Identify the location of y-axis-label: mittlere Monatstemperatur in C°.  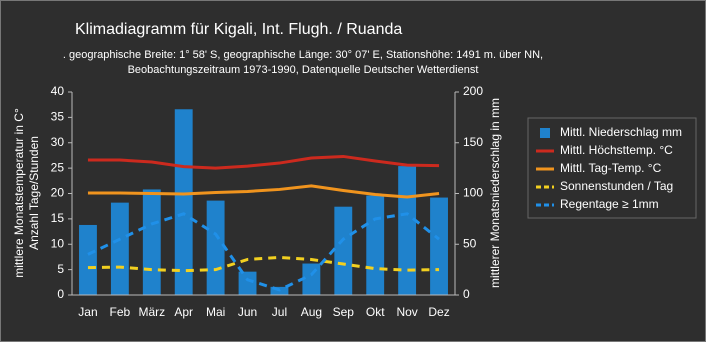
(19, 193).